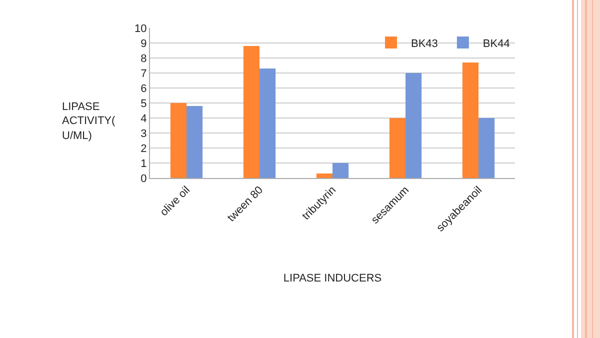 The image size is (600, 338). I want to click on y-tick-label: 0, so click(143, 178).